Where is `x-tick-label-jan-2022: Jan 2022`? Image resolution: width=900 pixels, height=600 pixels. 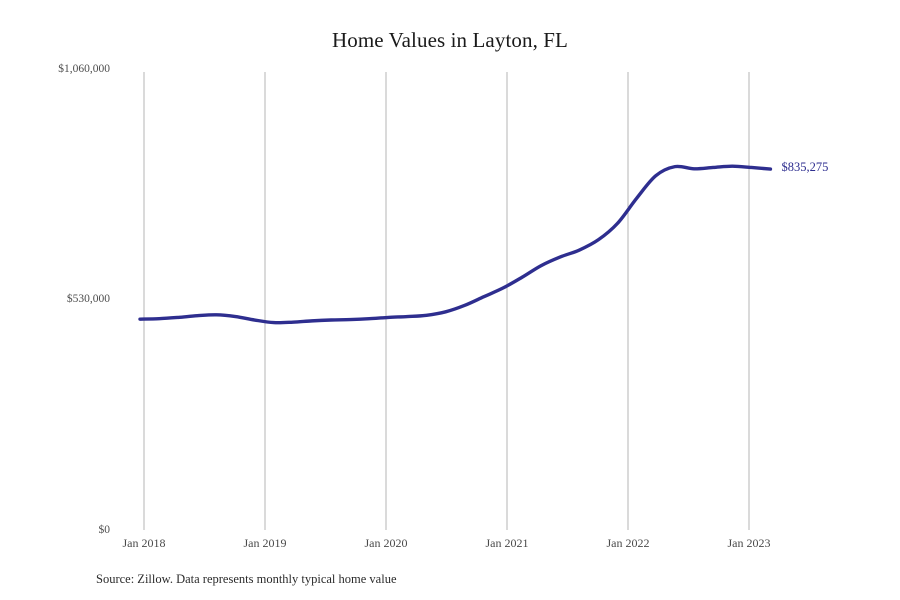
x-tick-label-jan-2022: Jan 2022 is located at coordinates (628, 543).